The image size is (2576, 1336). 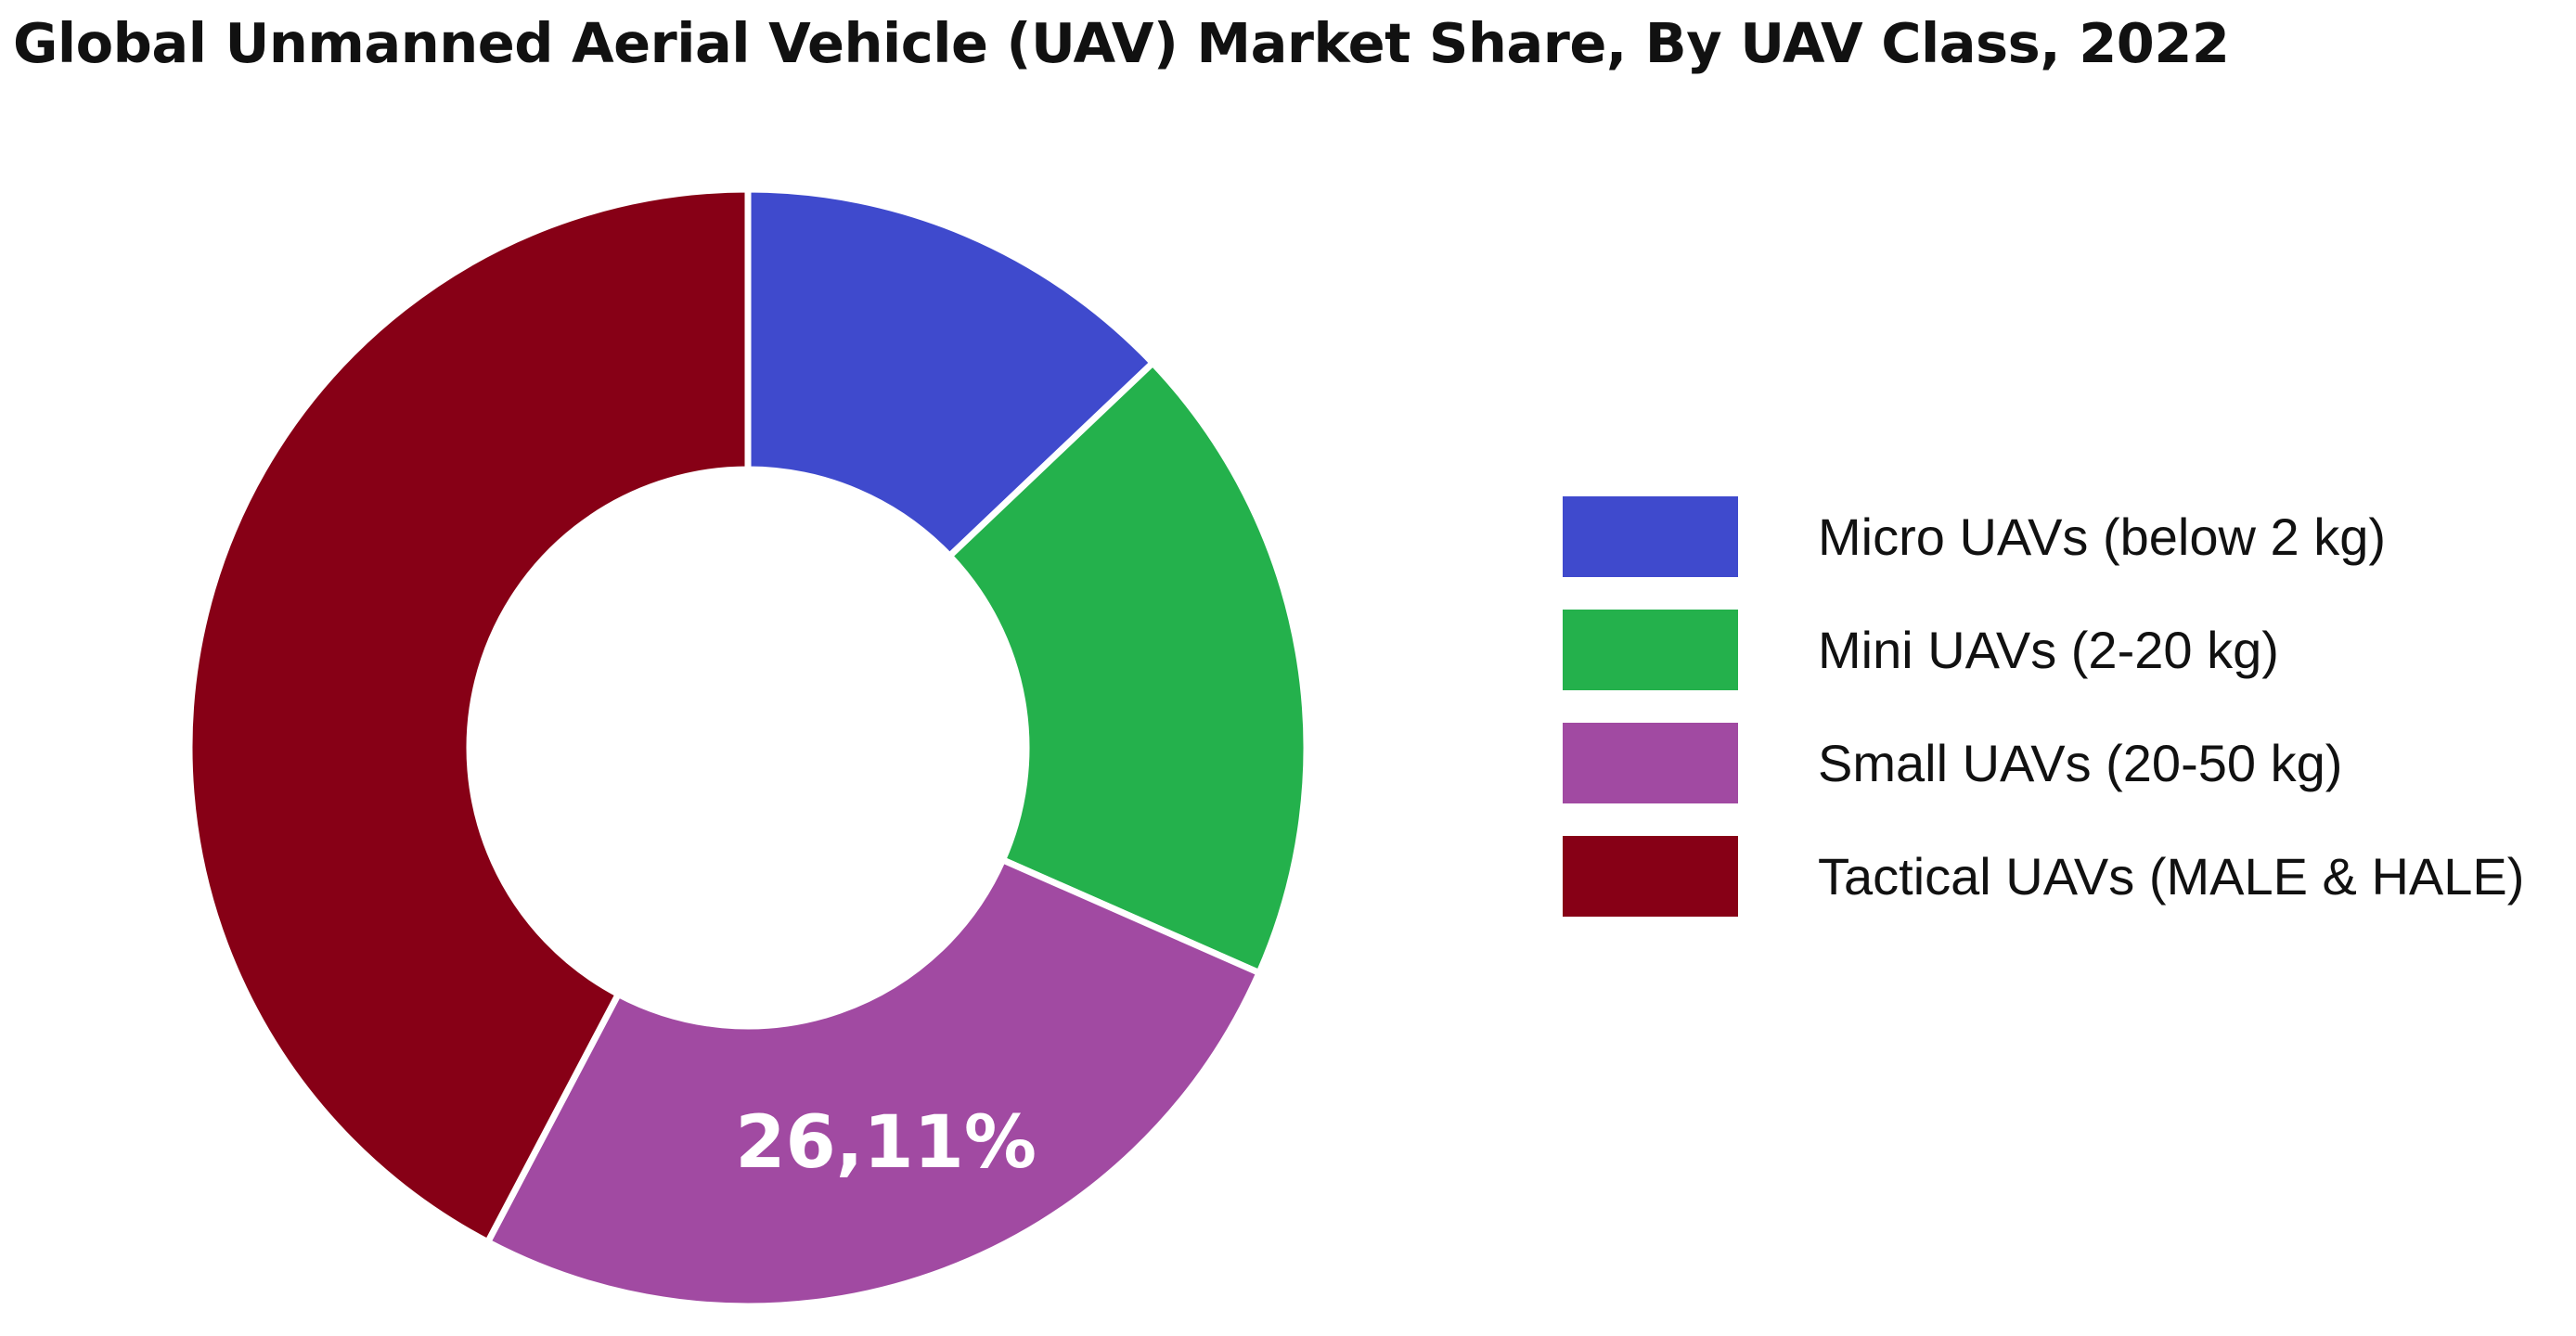 I want to click on legend-label: Mini UAVs (2-20 kg), so click(x=2048, y=650).